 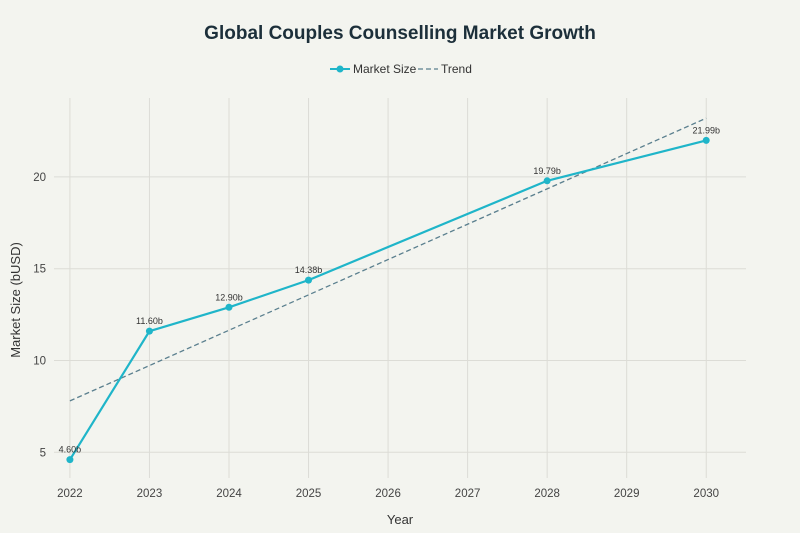 What do you see at coordinates (149, 321) in the screenshot?
I see `data-label: 11.60b` at bounding box center [149, 321].